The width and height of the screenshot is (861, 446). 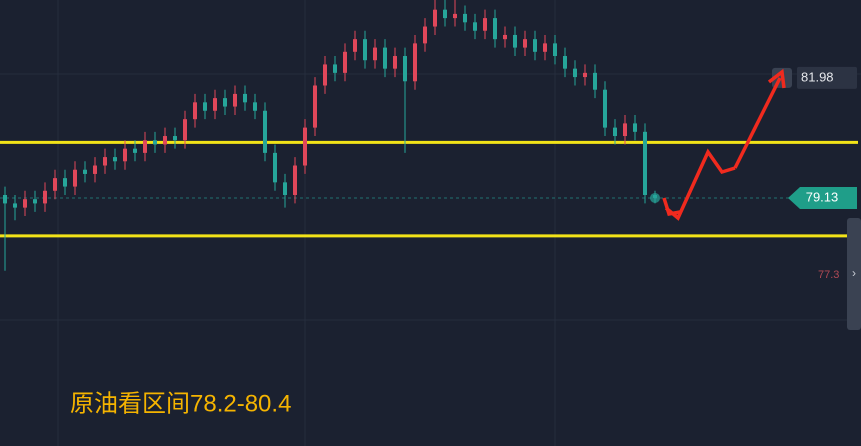 What do you see at coordinates (655, 197) in the screenshot?
I see `last-price-glow` at bounding box center [655, 197].